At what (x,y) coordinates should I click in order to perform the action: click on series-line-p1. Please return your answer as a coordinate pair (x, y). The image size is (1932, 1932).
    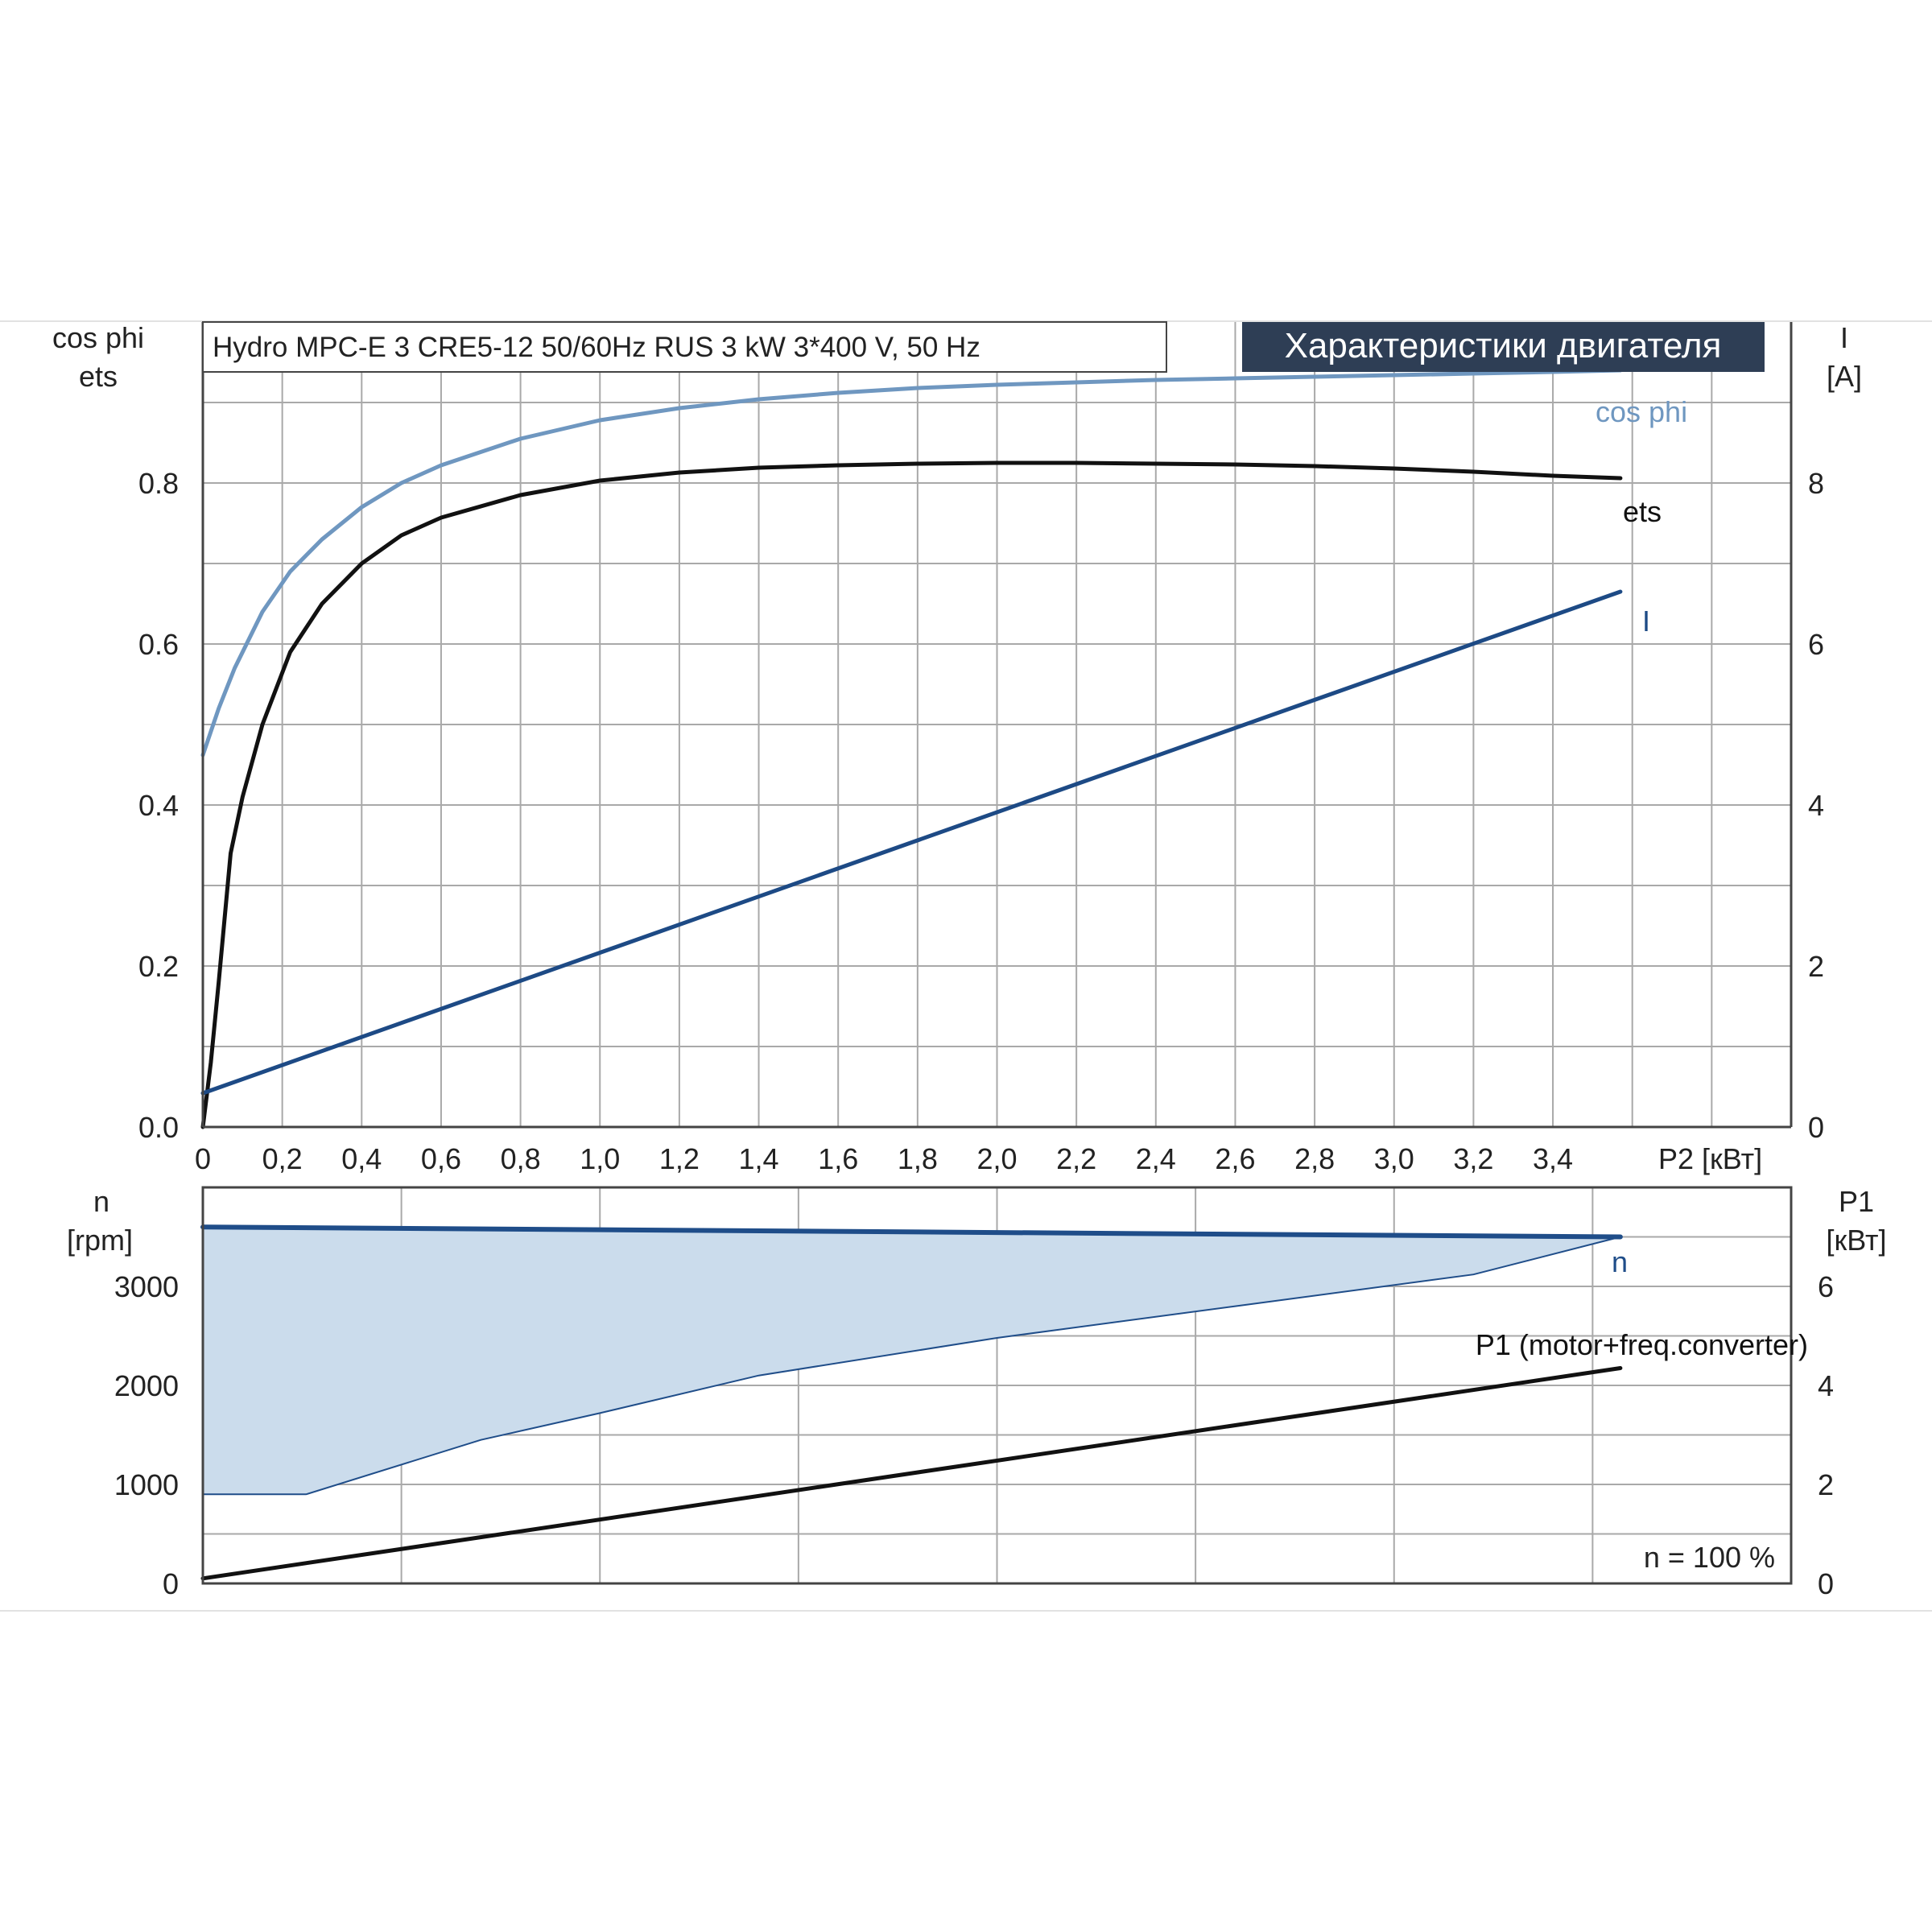
    Looking at the image, I should click on (911, 1473).